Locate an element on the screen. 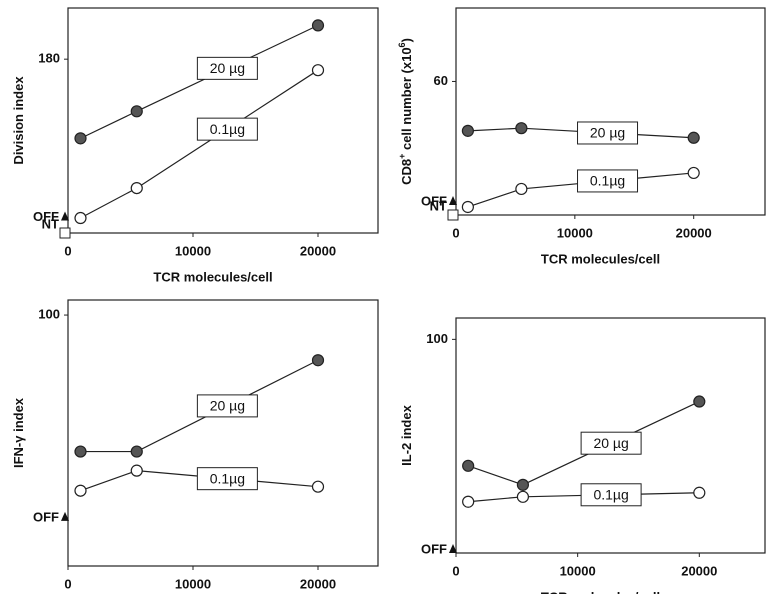  y-label-part: Division index is located at coordinates (18, 120).